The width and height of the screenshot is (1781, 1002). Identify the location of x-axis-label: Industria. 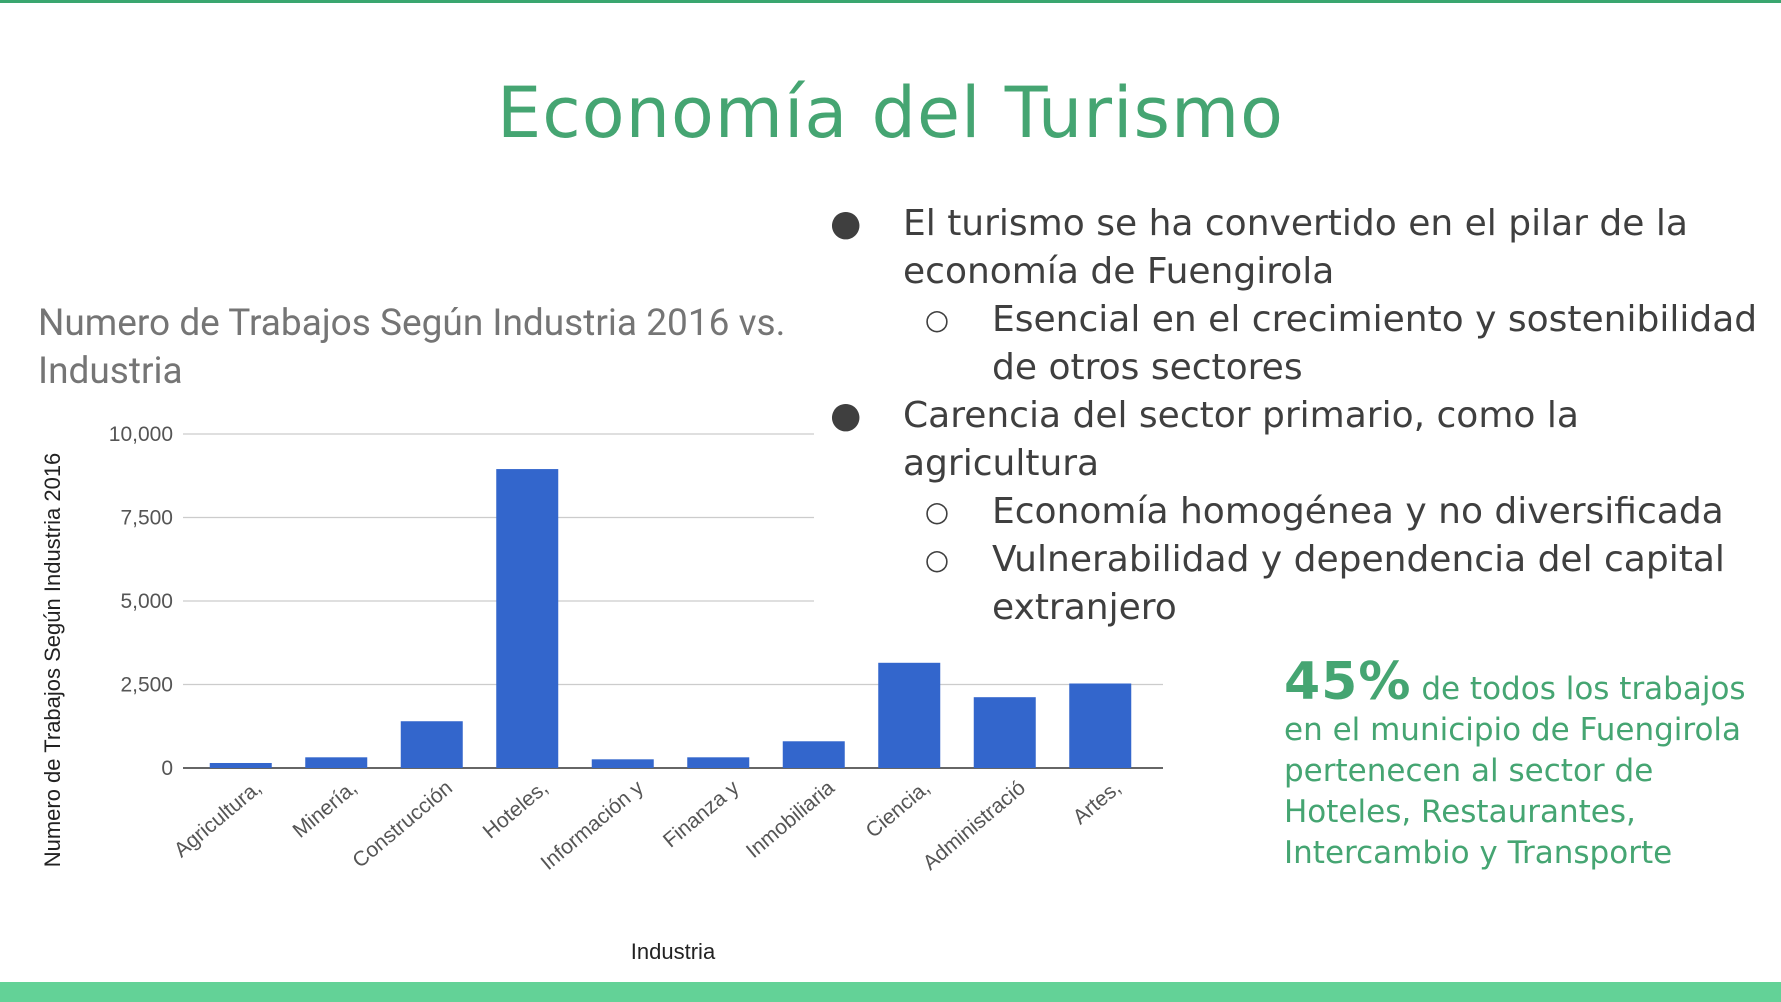
(673, 951).